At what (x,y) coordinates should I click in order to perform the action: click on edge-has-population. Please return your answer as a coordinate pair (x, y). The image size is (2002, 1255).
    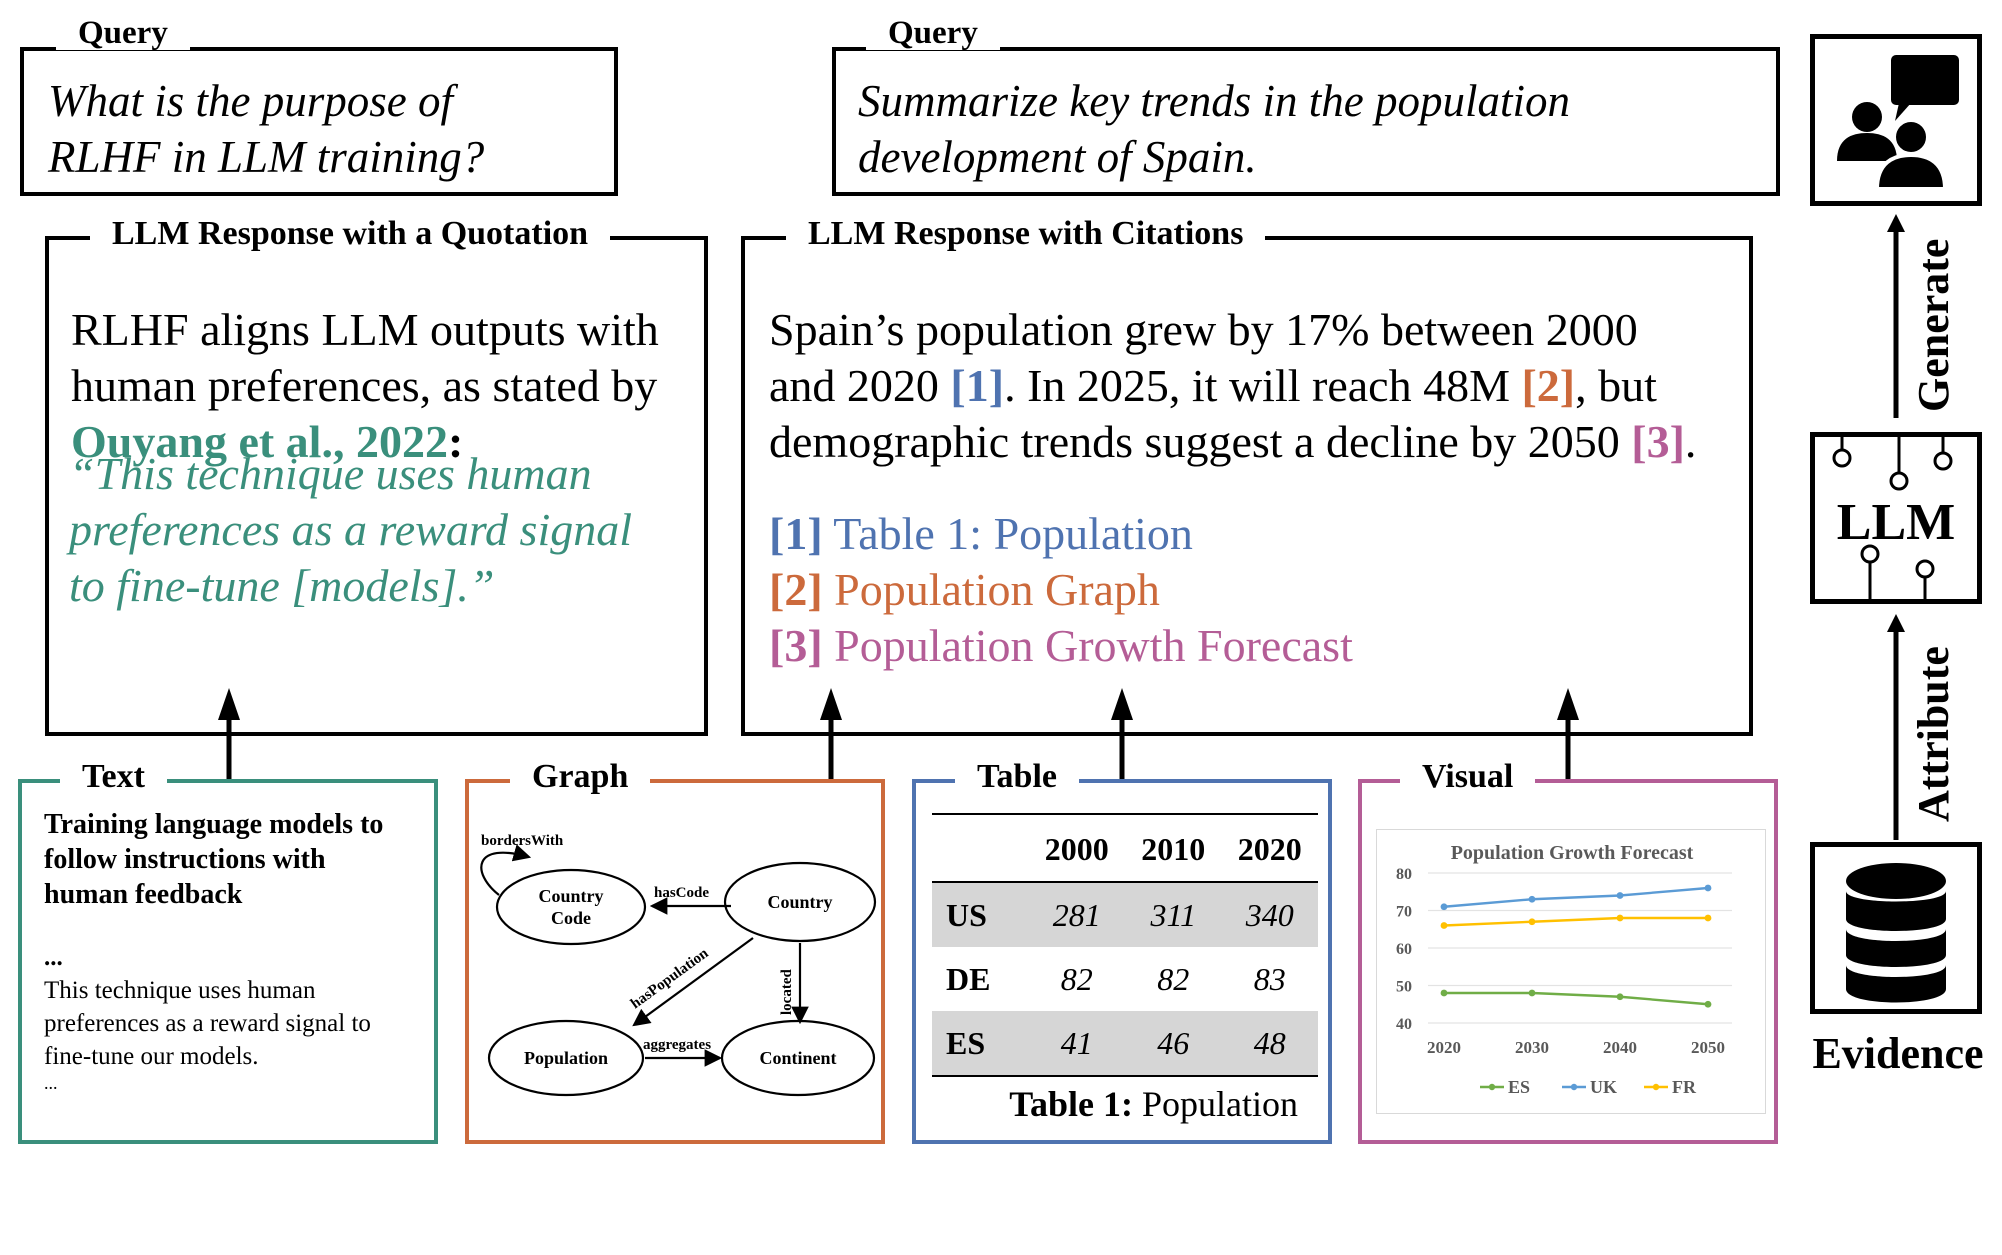
    Looking at the image, I should click on (693, 982).